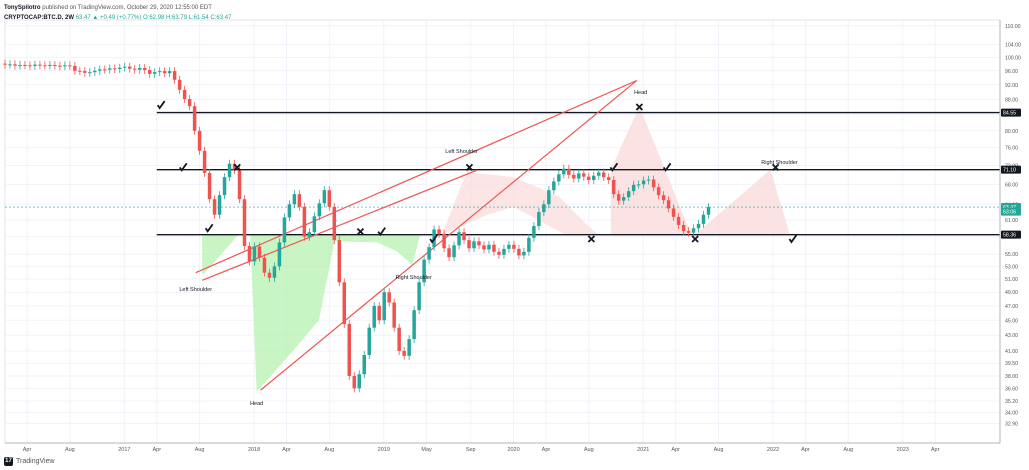 The width and height of the screenshot is (1029, 470). What do you see at coordinates (469, 167) in the screenshot?
I see `cross-marker` at bounding box center [469, 167].